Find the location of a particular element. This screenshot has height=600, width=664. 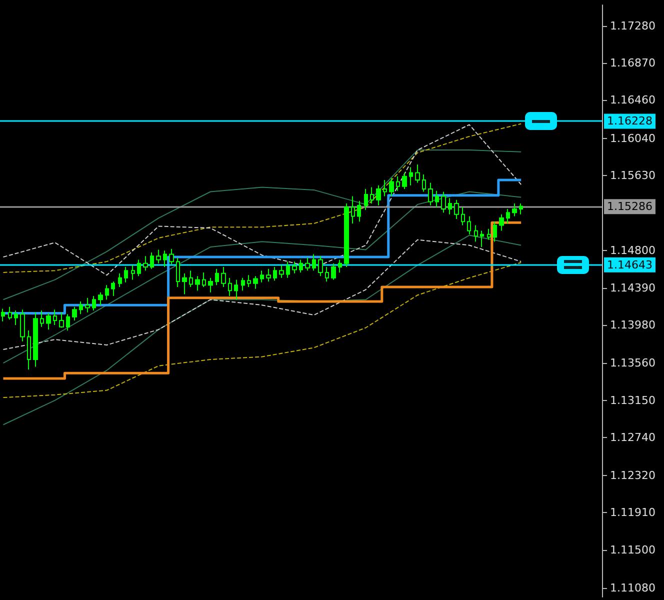

y-tick-label: 1.11500 is located at coordinates (633, 549).